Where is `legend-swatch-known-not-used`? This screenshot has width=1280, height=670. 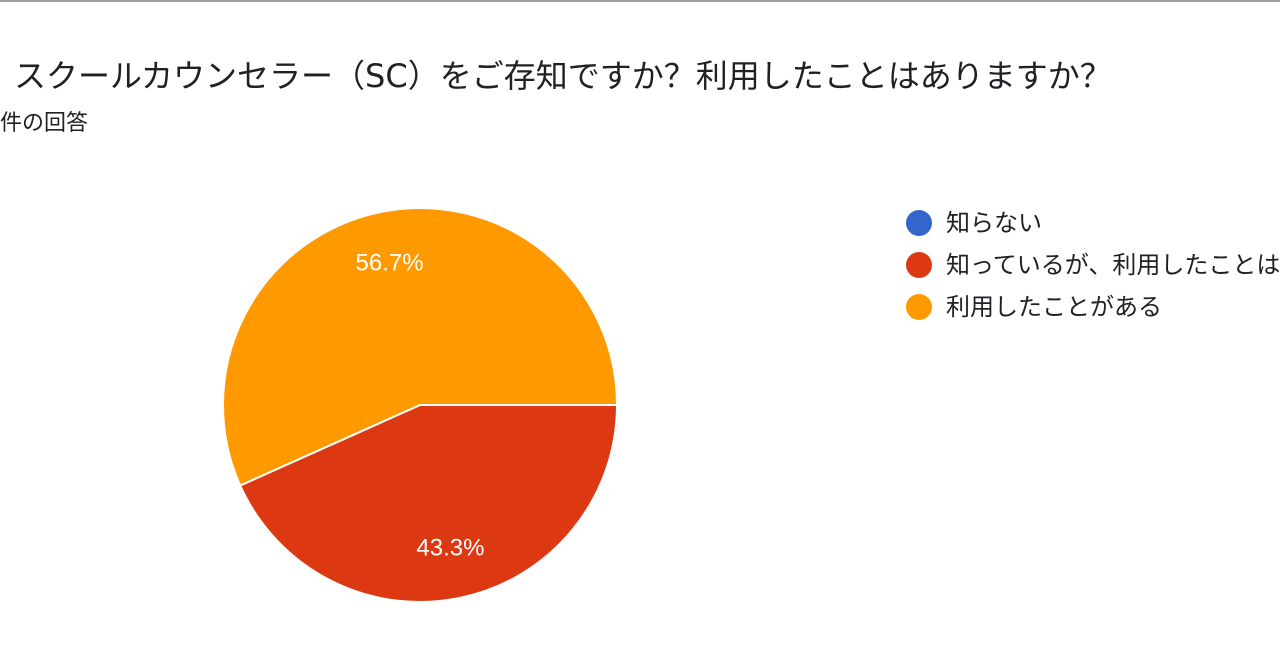
legend-swatch-known-not-used is located at coordinates (919, 265).